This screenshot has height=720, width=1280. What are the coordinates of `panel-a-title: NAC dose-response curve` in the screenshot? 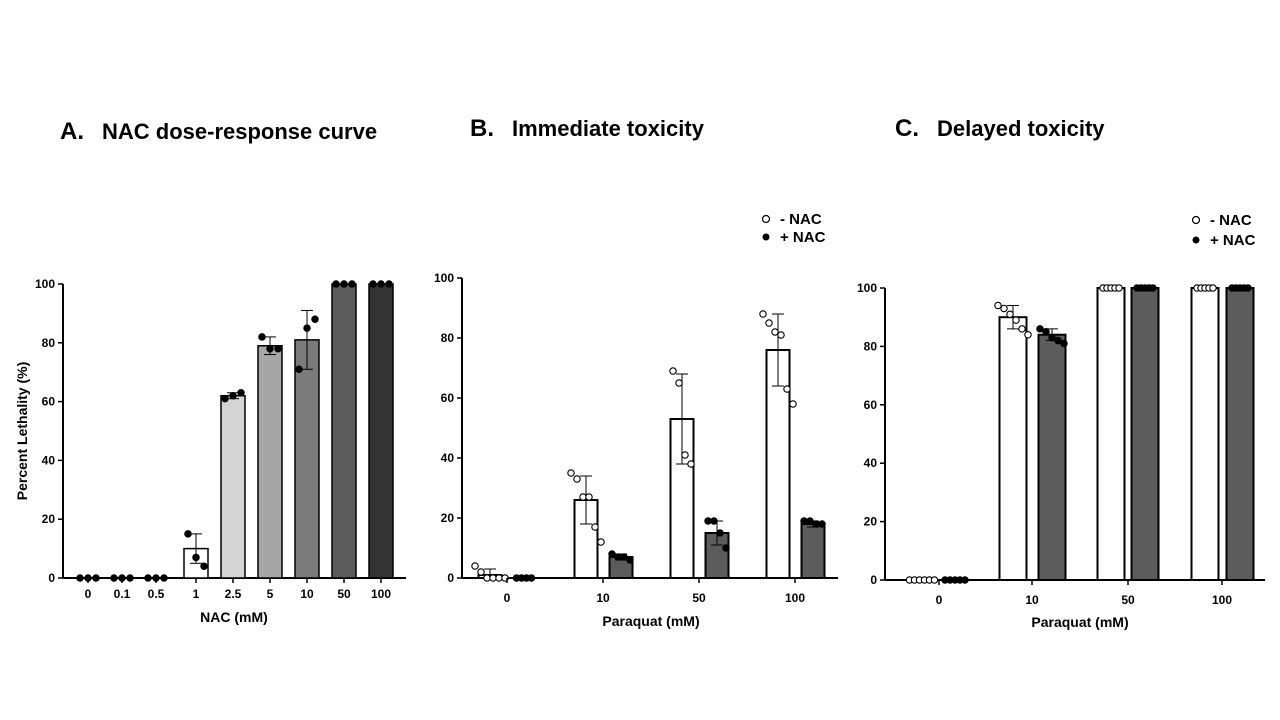 It's located at (239, 131).